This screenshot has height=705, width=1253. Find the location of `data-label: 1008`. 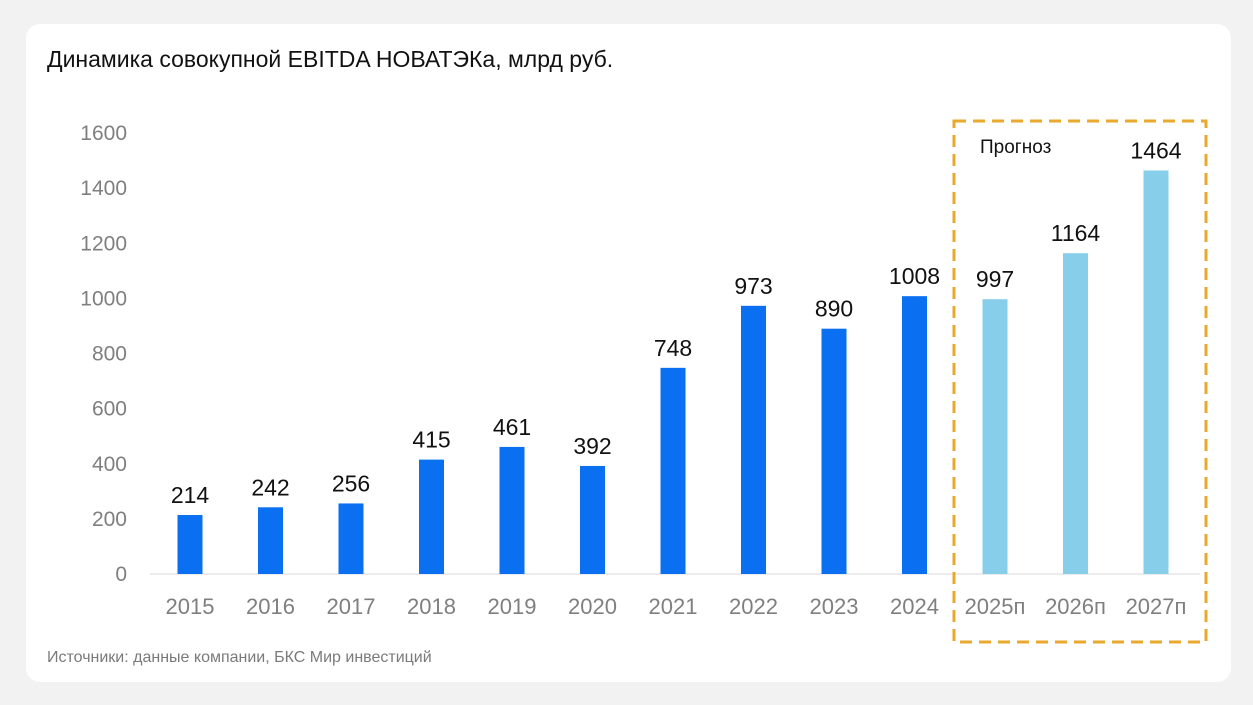

data-label: 1008 is located at coordinates (914, 276).